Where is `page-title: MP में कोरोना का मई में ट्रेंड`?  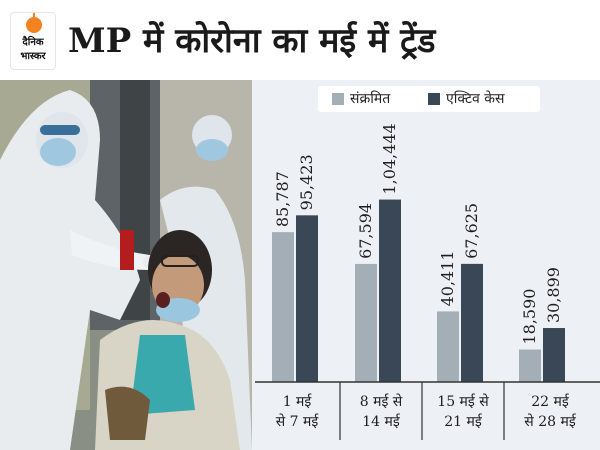
page-title: MP में कोरोना का मई में ट्रेंड is located at coordinates (252, 41).